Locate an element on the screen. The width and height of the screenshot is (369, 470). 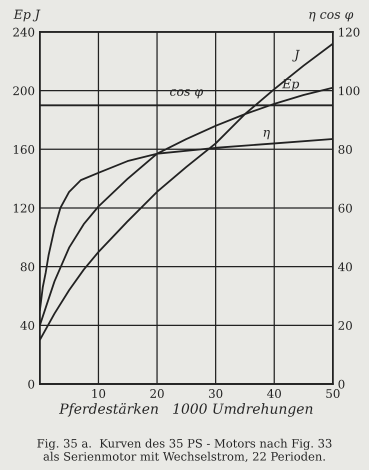
x-tick-label: 10 is located at coordinates (99, 393).